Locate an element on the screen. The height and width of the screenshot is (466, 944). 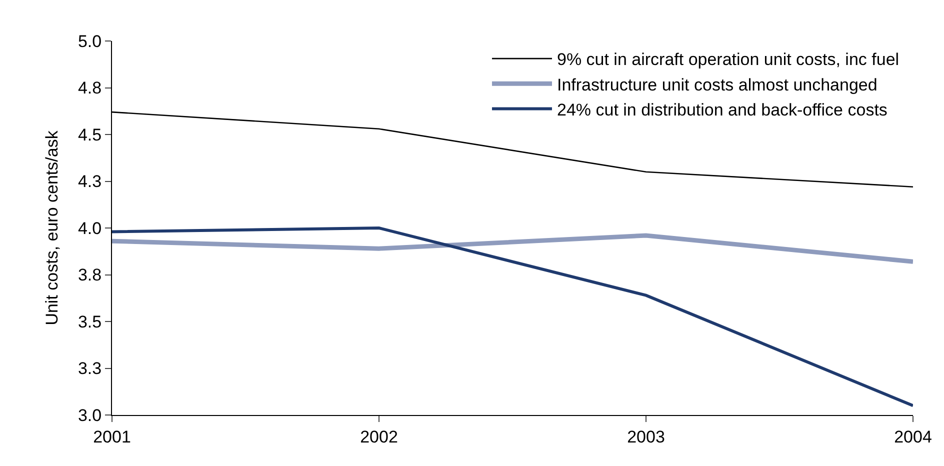
y-axis-title: Unit costs, euro cents/ask is located at coordinates (52, 228).